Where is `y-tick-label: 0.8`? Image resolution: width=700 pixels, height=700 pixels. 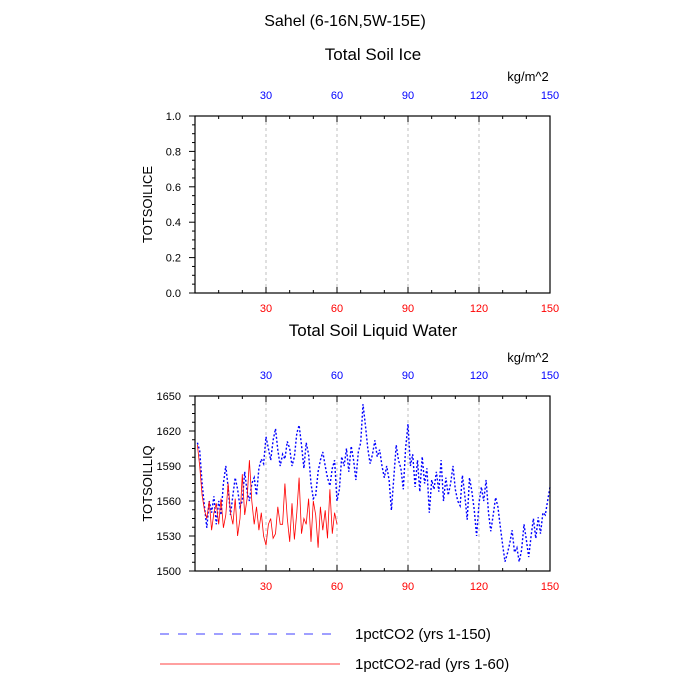 y-tick-label: 0.8 is located at coordinates (173, 152).